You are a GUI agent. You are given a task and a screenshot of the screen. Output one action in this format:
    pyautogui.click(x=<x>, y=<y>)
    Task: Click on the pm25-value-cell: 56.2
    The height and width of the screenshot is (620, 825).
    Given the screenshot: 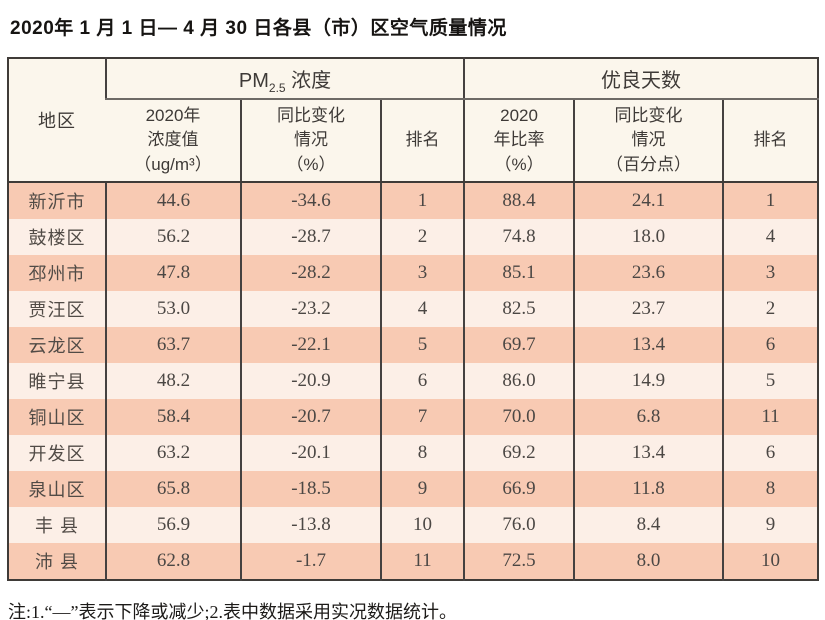 What is the action you would take?
    pyautogui.click(x=173, y=237)
    